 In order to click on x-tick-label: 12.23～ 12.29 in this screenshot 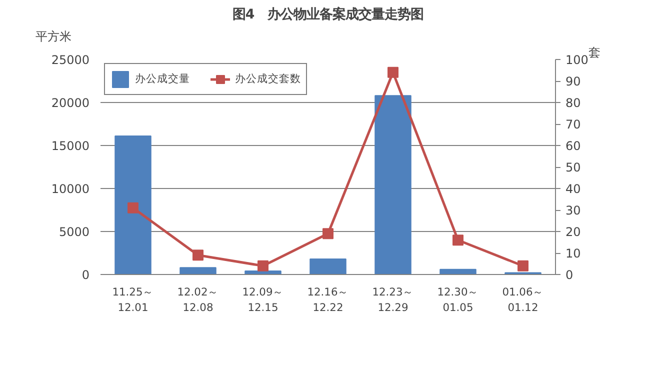, I will do `click(393, 300)`.